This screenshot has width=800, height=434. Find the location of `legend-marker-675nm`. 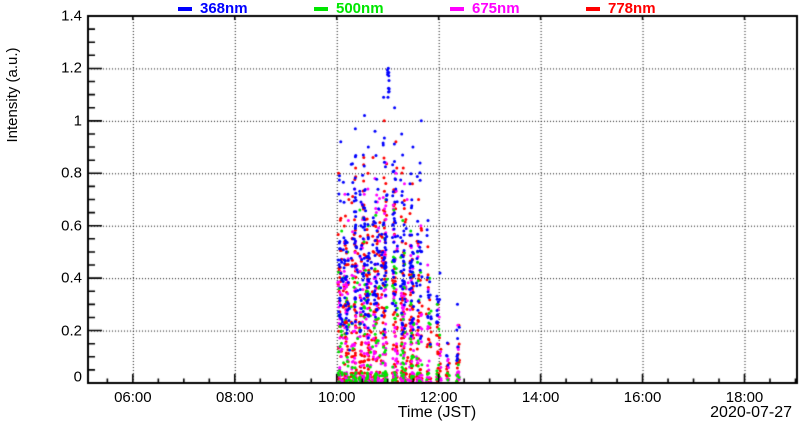

legend-marker-675nm is located at coordinates (457, 9).